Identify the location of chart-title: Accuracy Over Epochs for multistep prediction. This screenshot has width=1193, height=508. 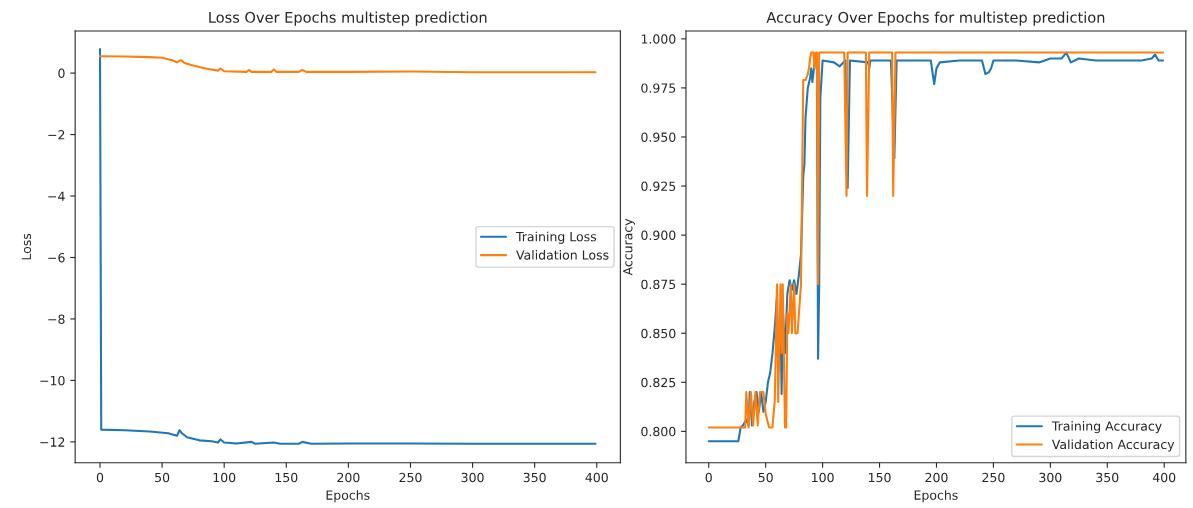
(935, 18).